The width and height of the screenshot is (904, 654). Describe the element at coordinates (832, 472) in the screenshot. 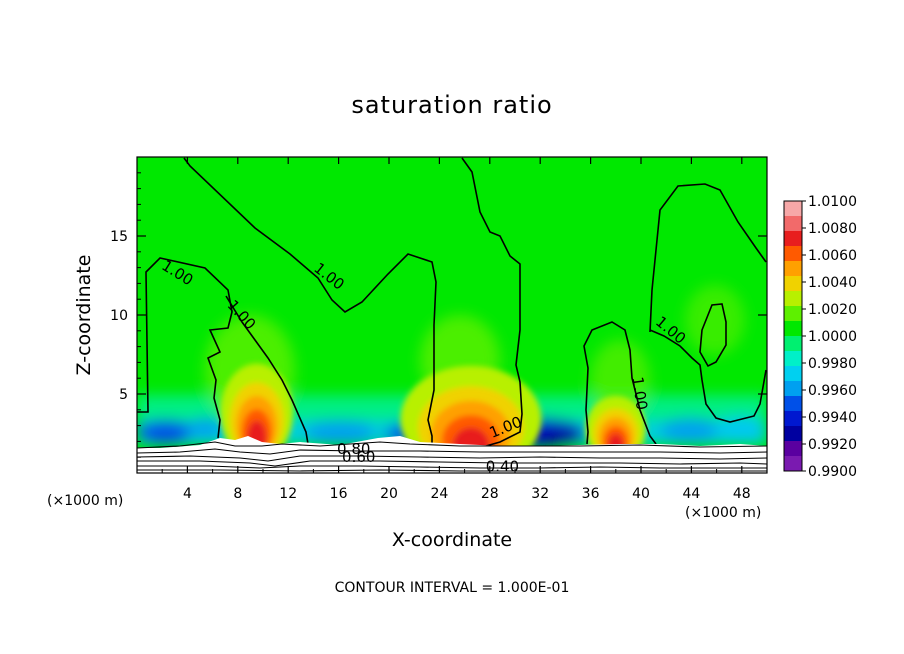

I see `colorbar-label: 0.9900` at that location.